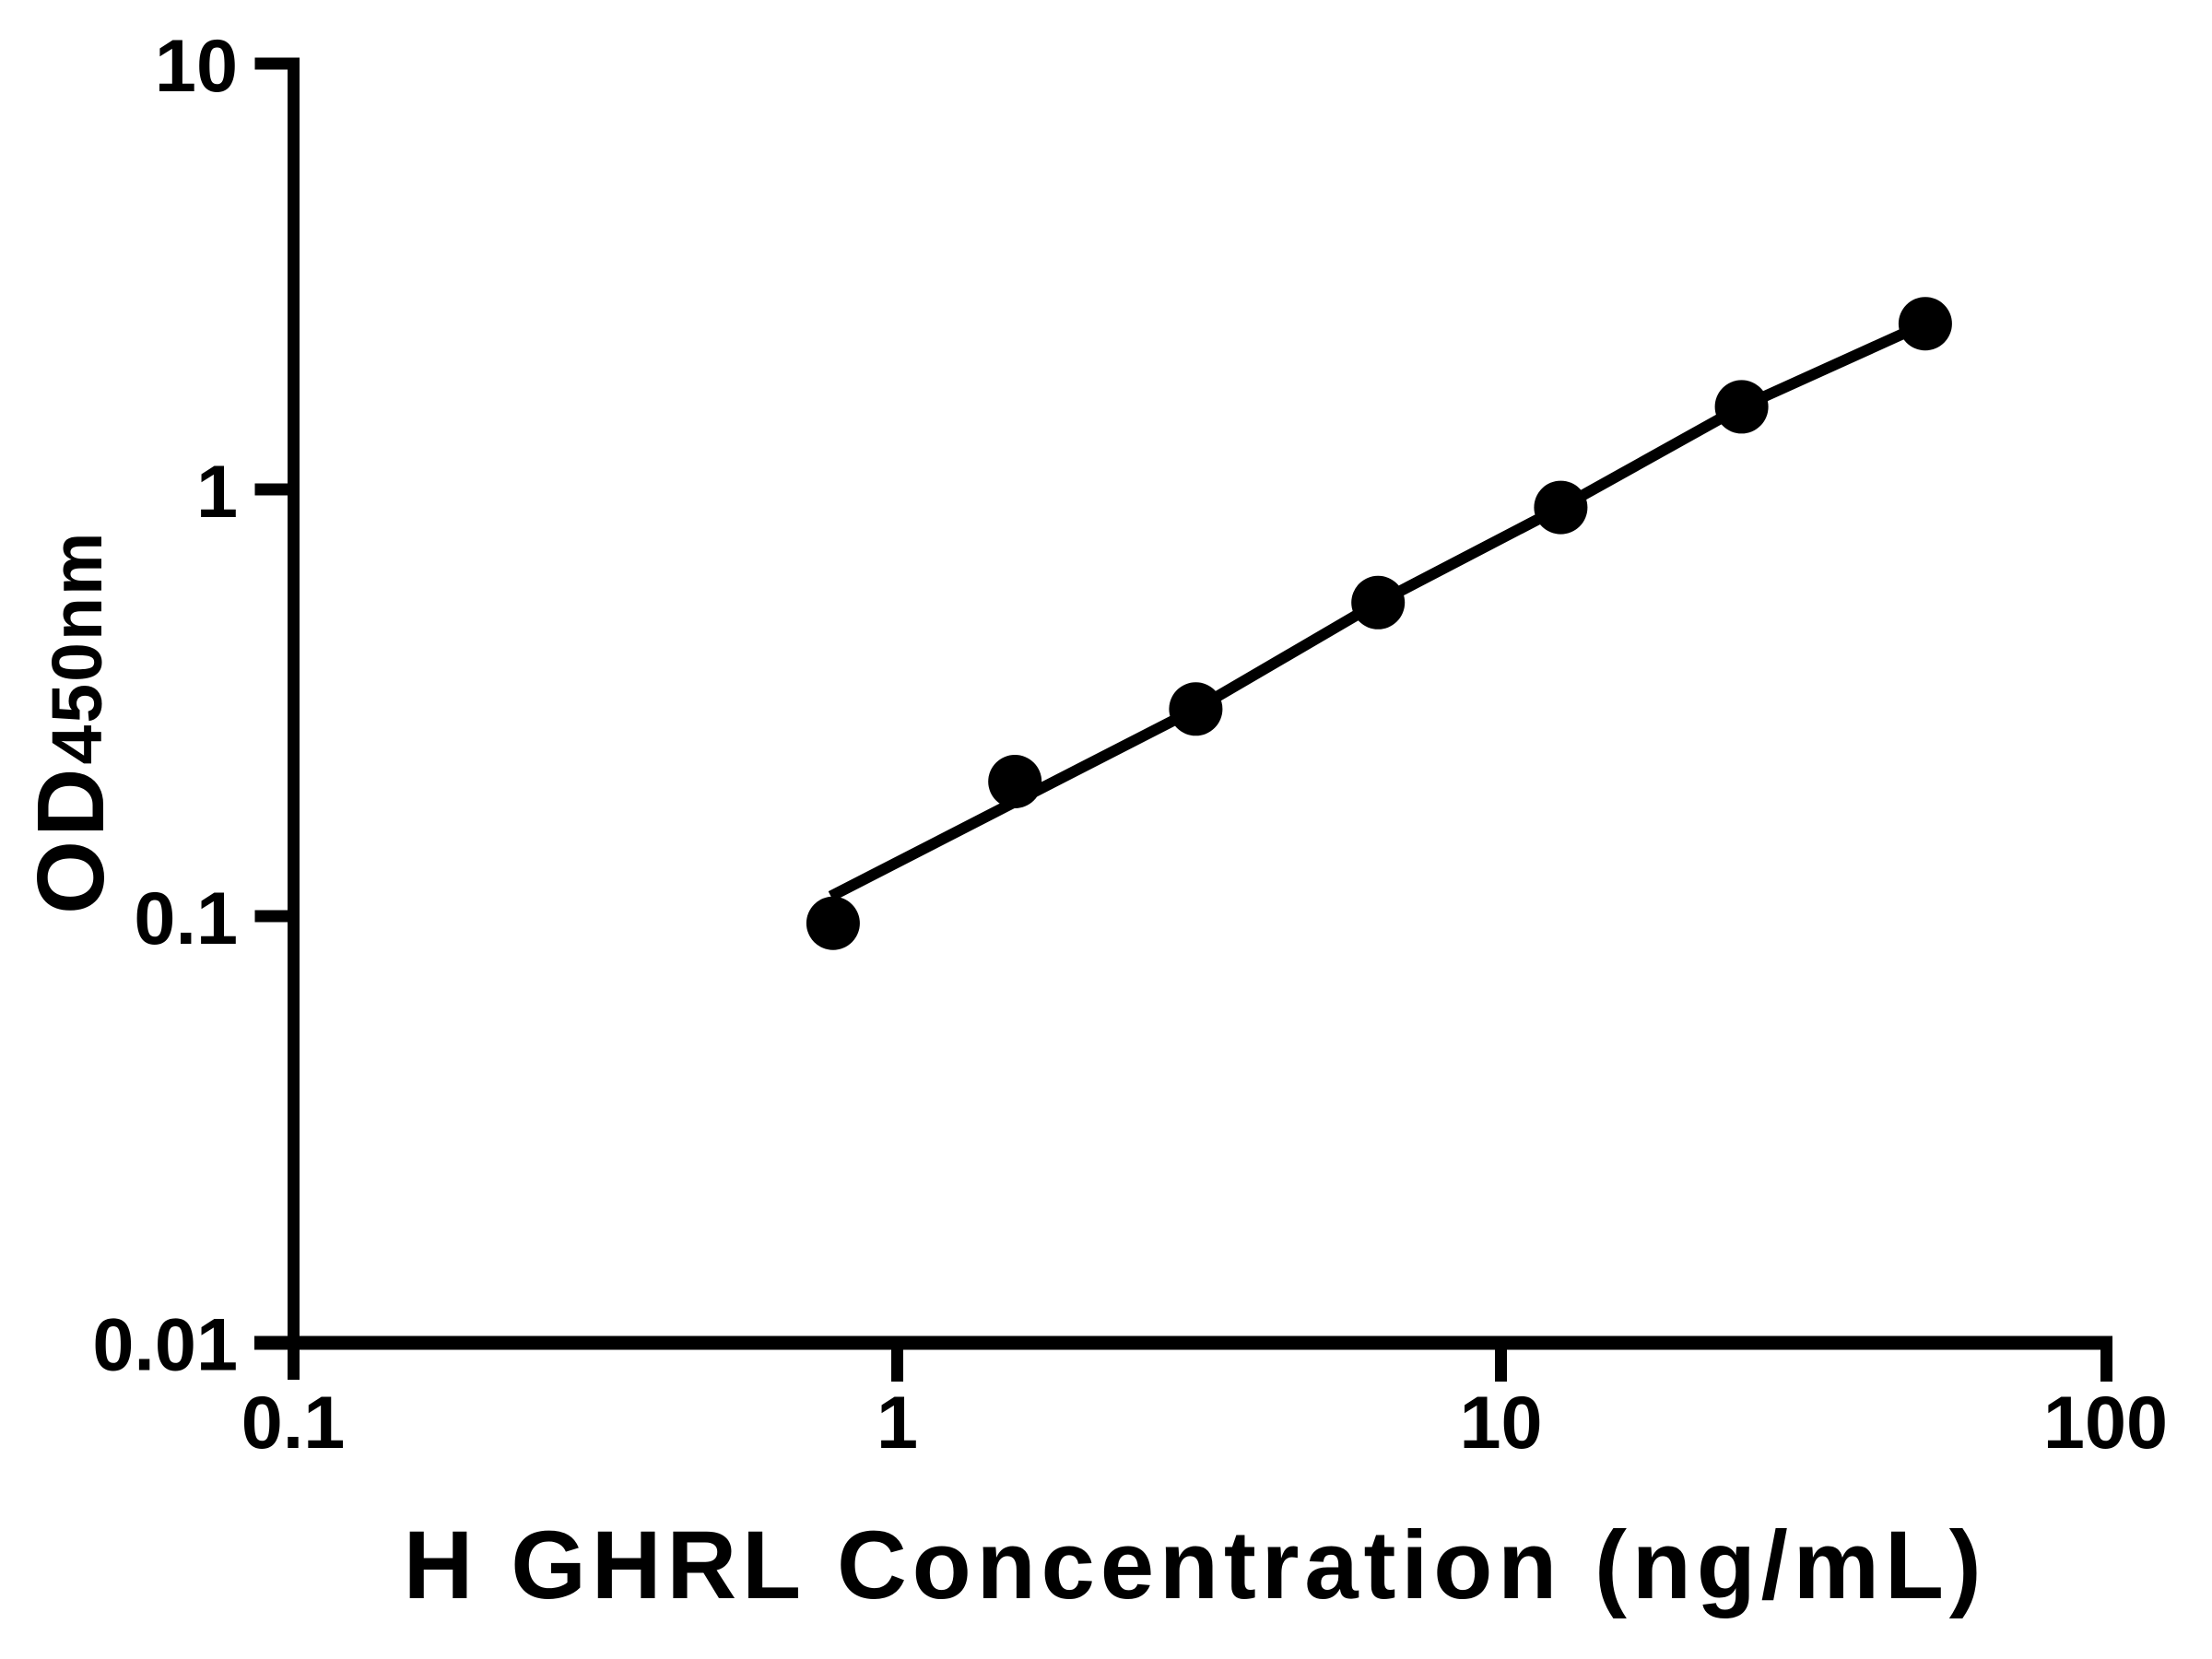 The image size is (2212, 1659). Describe the element at coordinates (2105, 1423) in the screenshot. I see `svg-text: 100` at that location.